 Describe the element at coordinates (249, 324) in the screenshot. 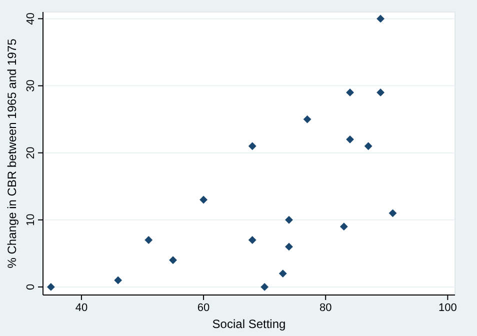

I see `x-axis-title: Social Setting` at that location.